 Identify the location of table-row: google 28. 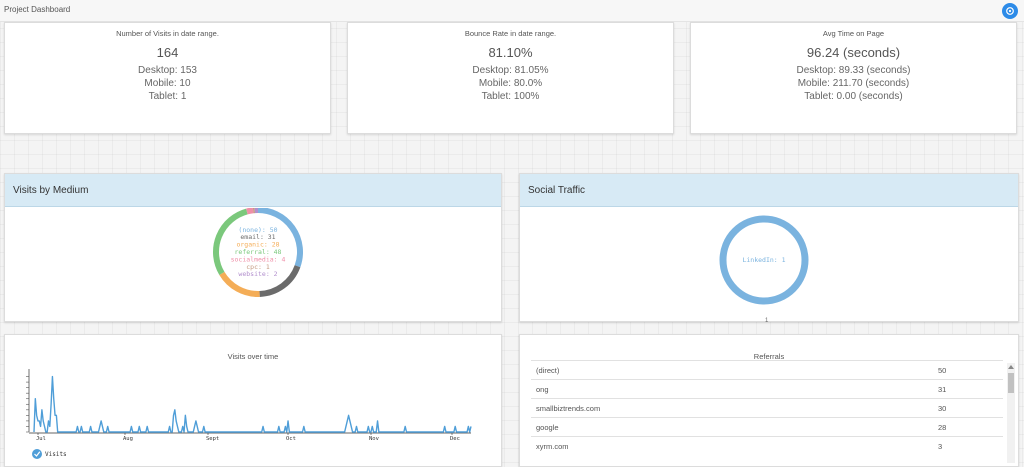
(767, 427).